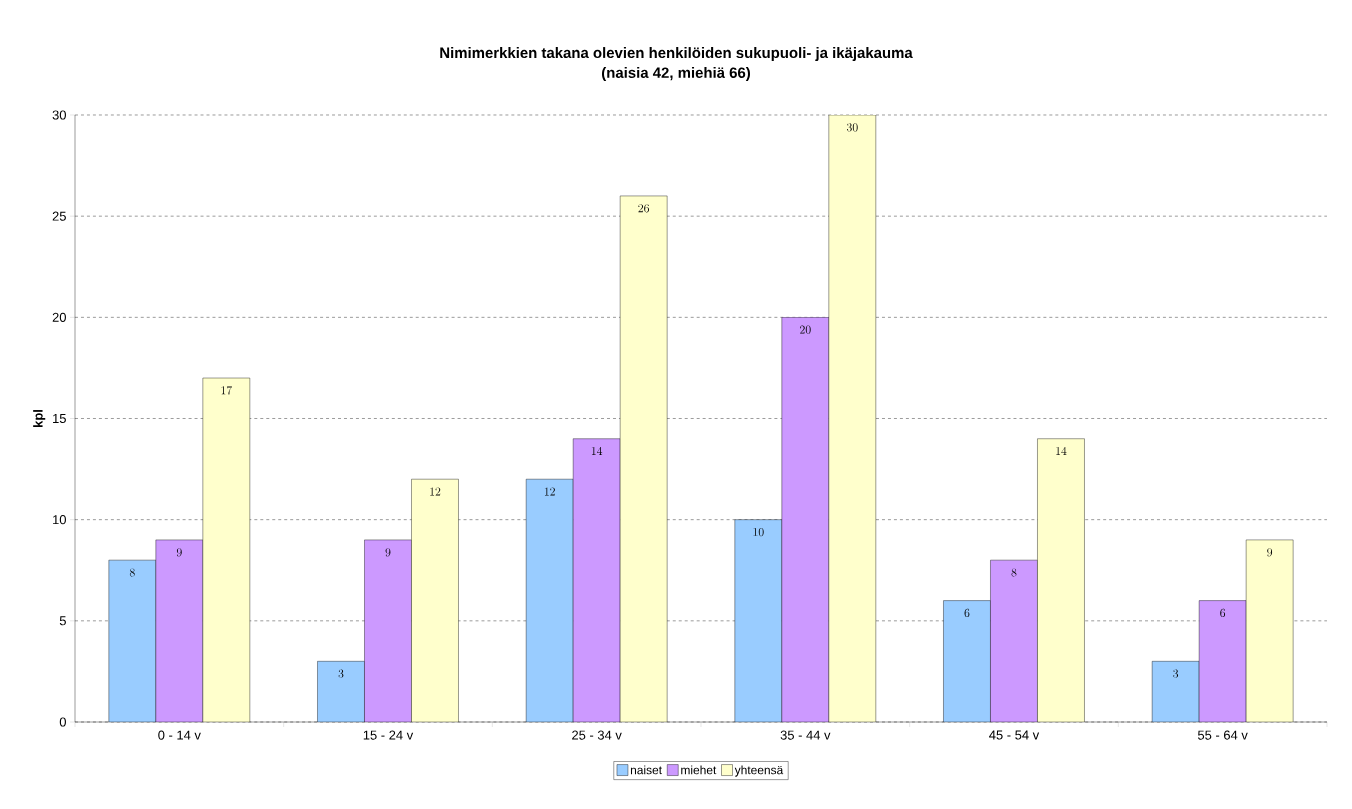 The width and height of the screenshot is (1352, 809). I want to click on x-tick-label: 15 - 24 v, so click(388, 735).